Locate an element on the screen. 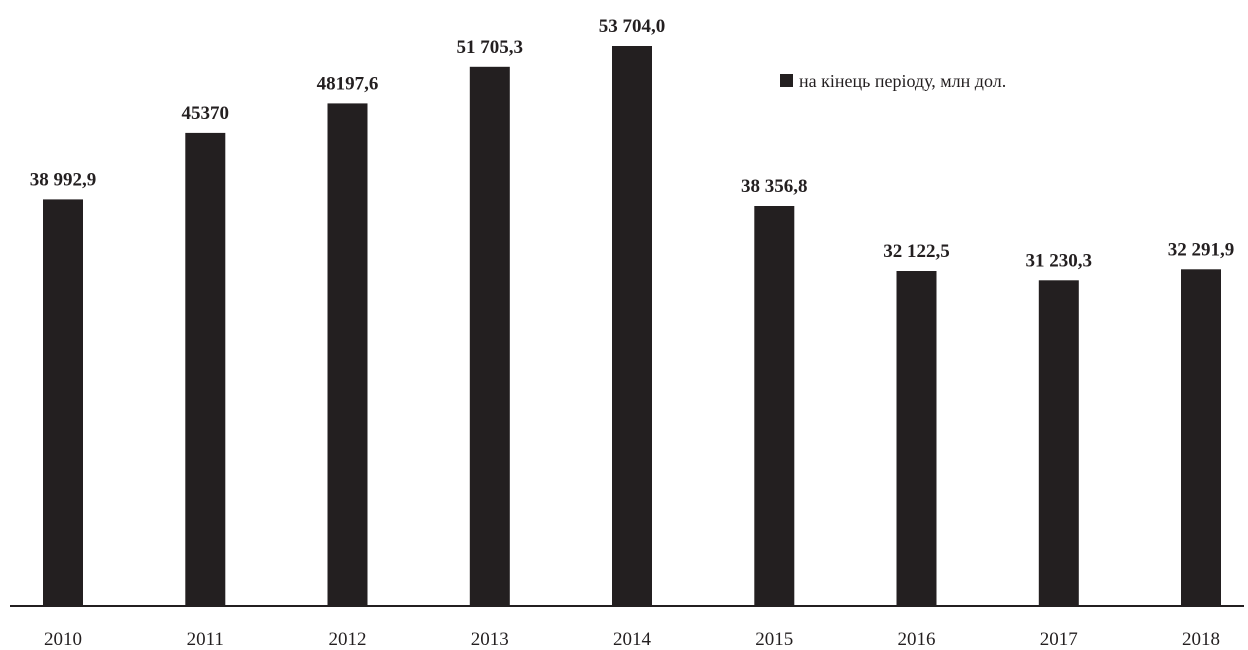  bar-2012 is located at coordinates (347, 355).